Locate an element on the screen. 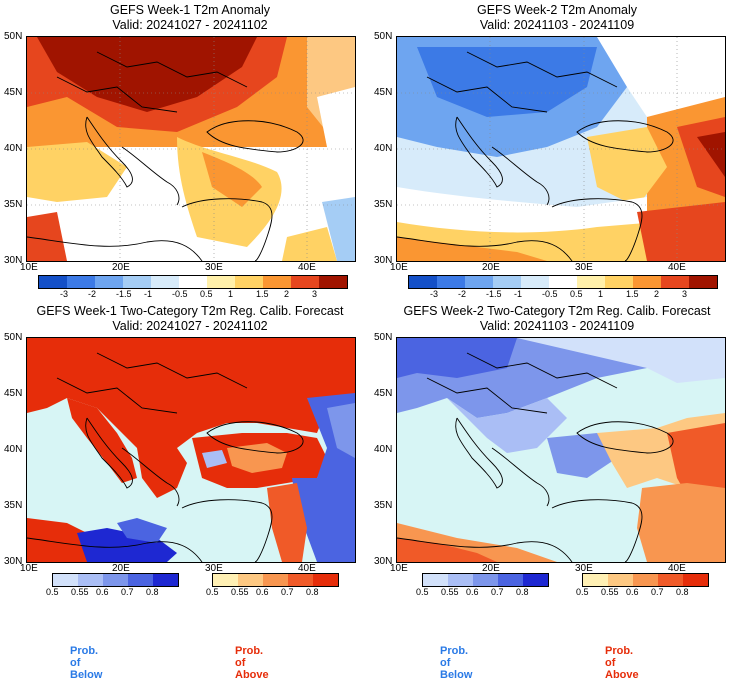 The height and width of the screenshot is (681, 740). map-week2-prob is located at coordinates (561, 450).